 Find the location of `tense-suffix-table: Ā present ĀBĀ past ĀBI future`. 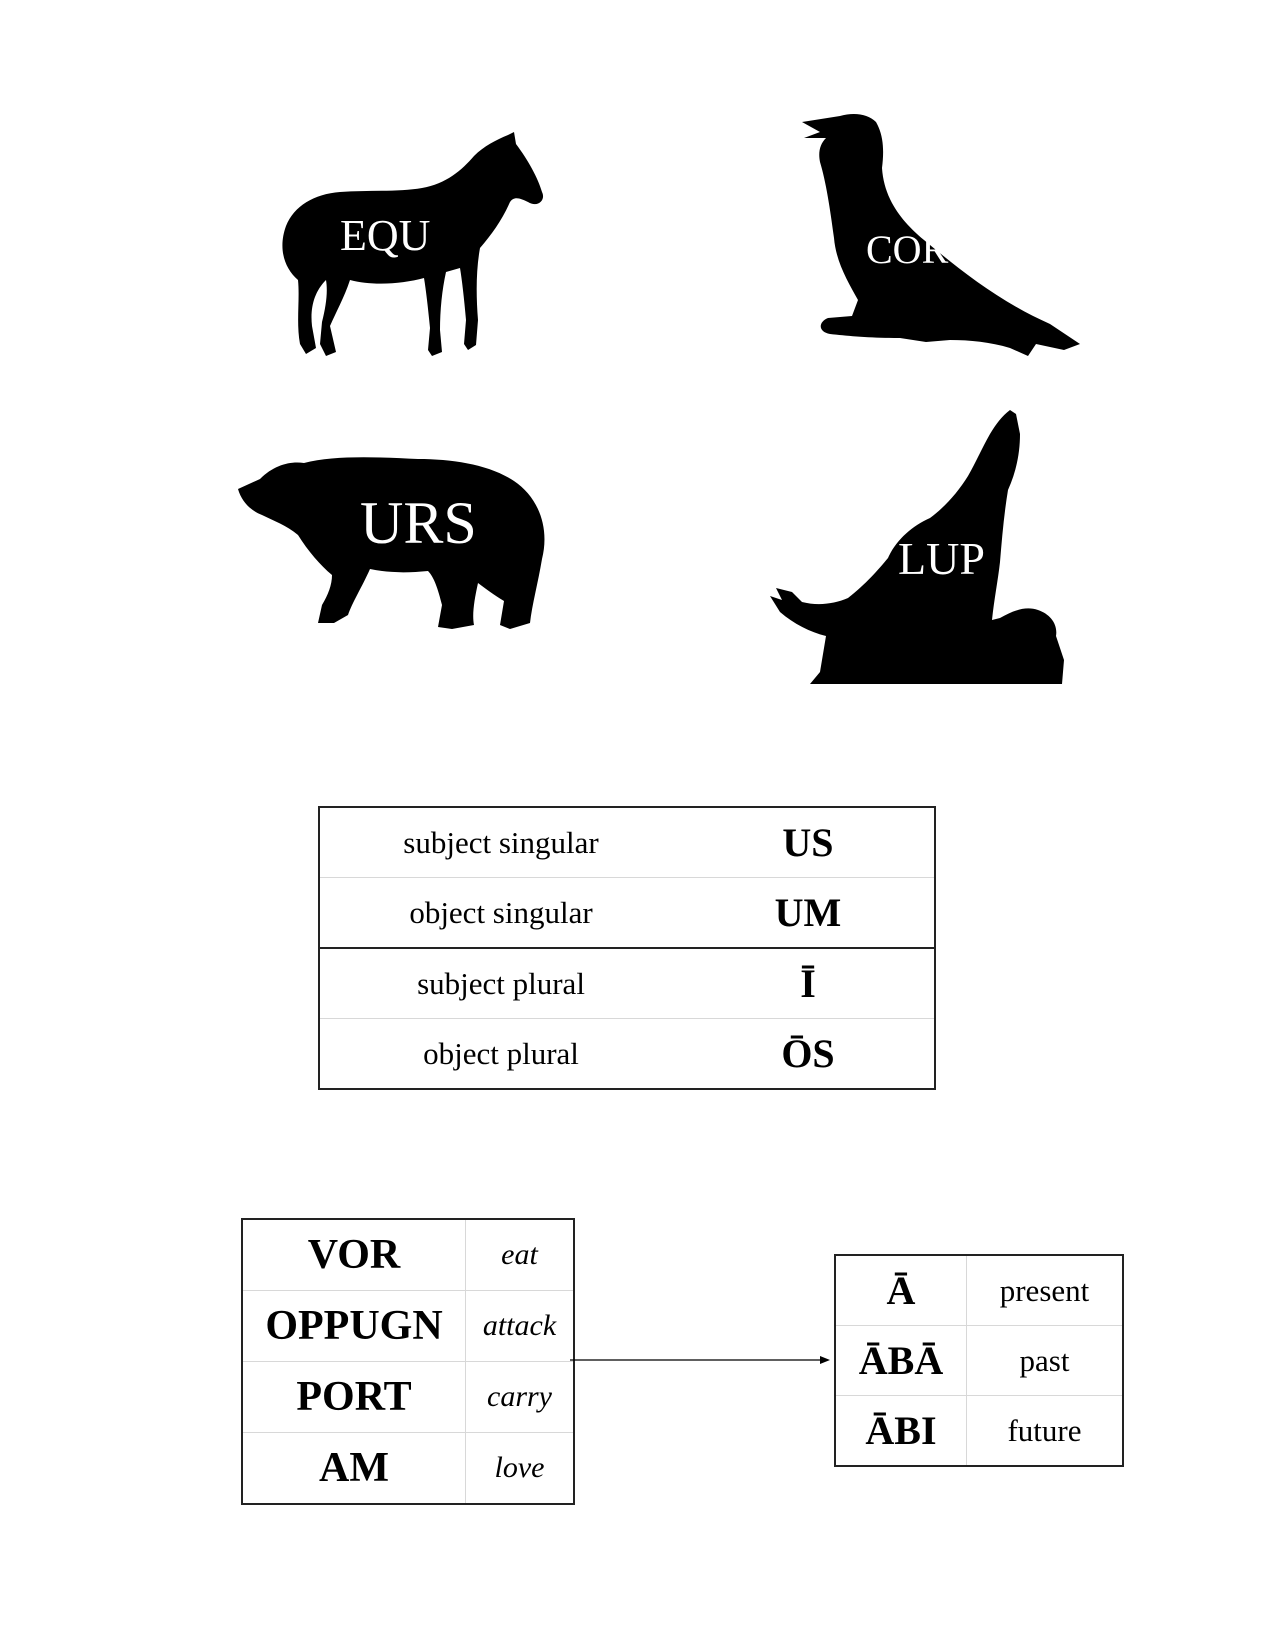

tense-suffix-table: Ā present ĀBĀ past ĀBI future is located at coordinates (979, 1360).